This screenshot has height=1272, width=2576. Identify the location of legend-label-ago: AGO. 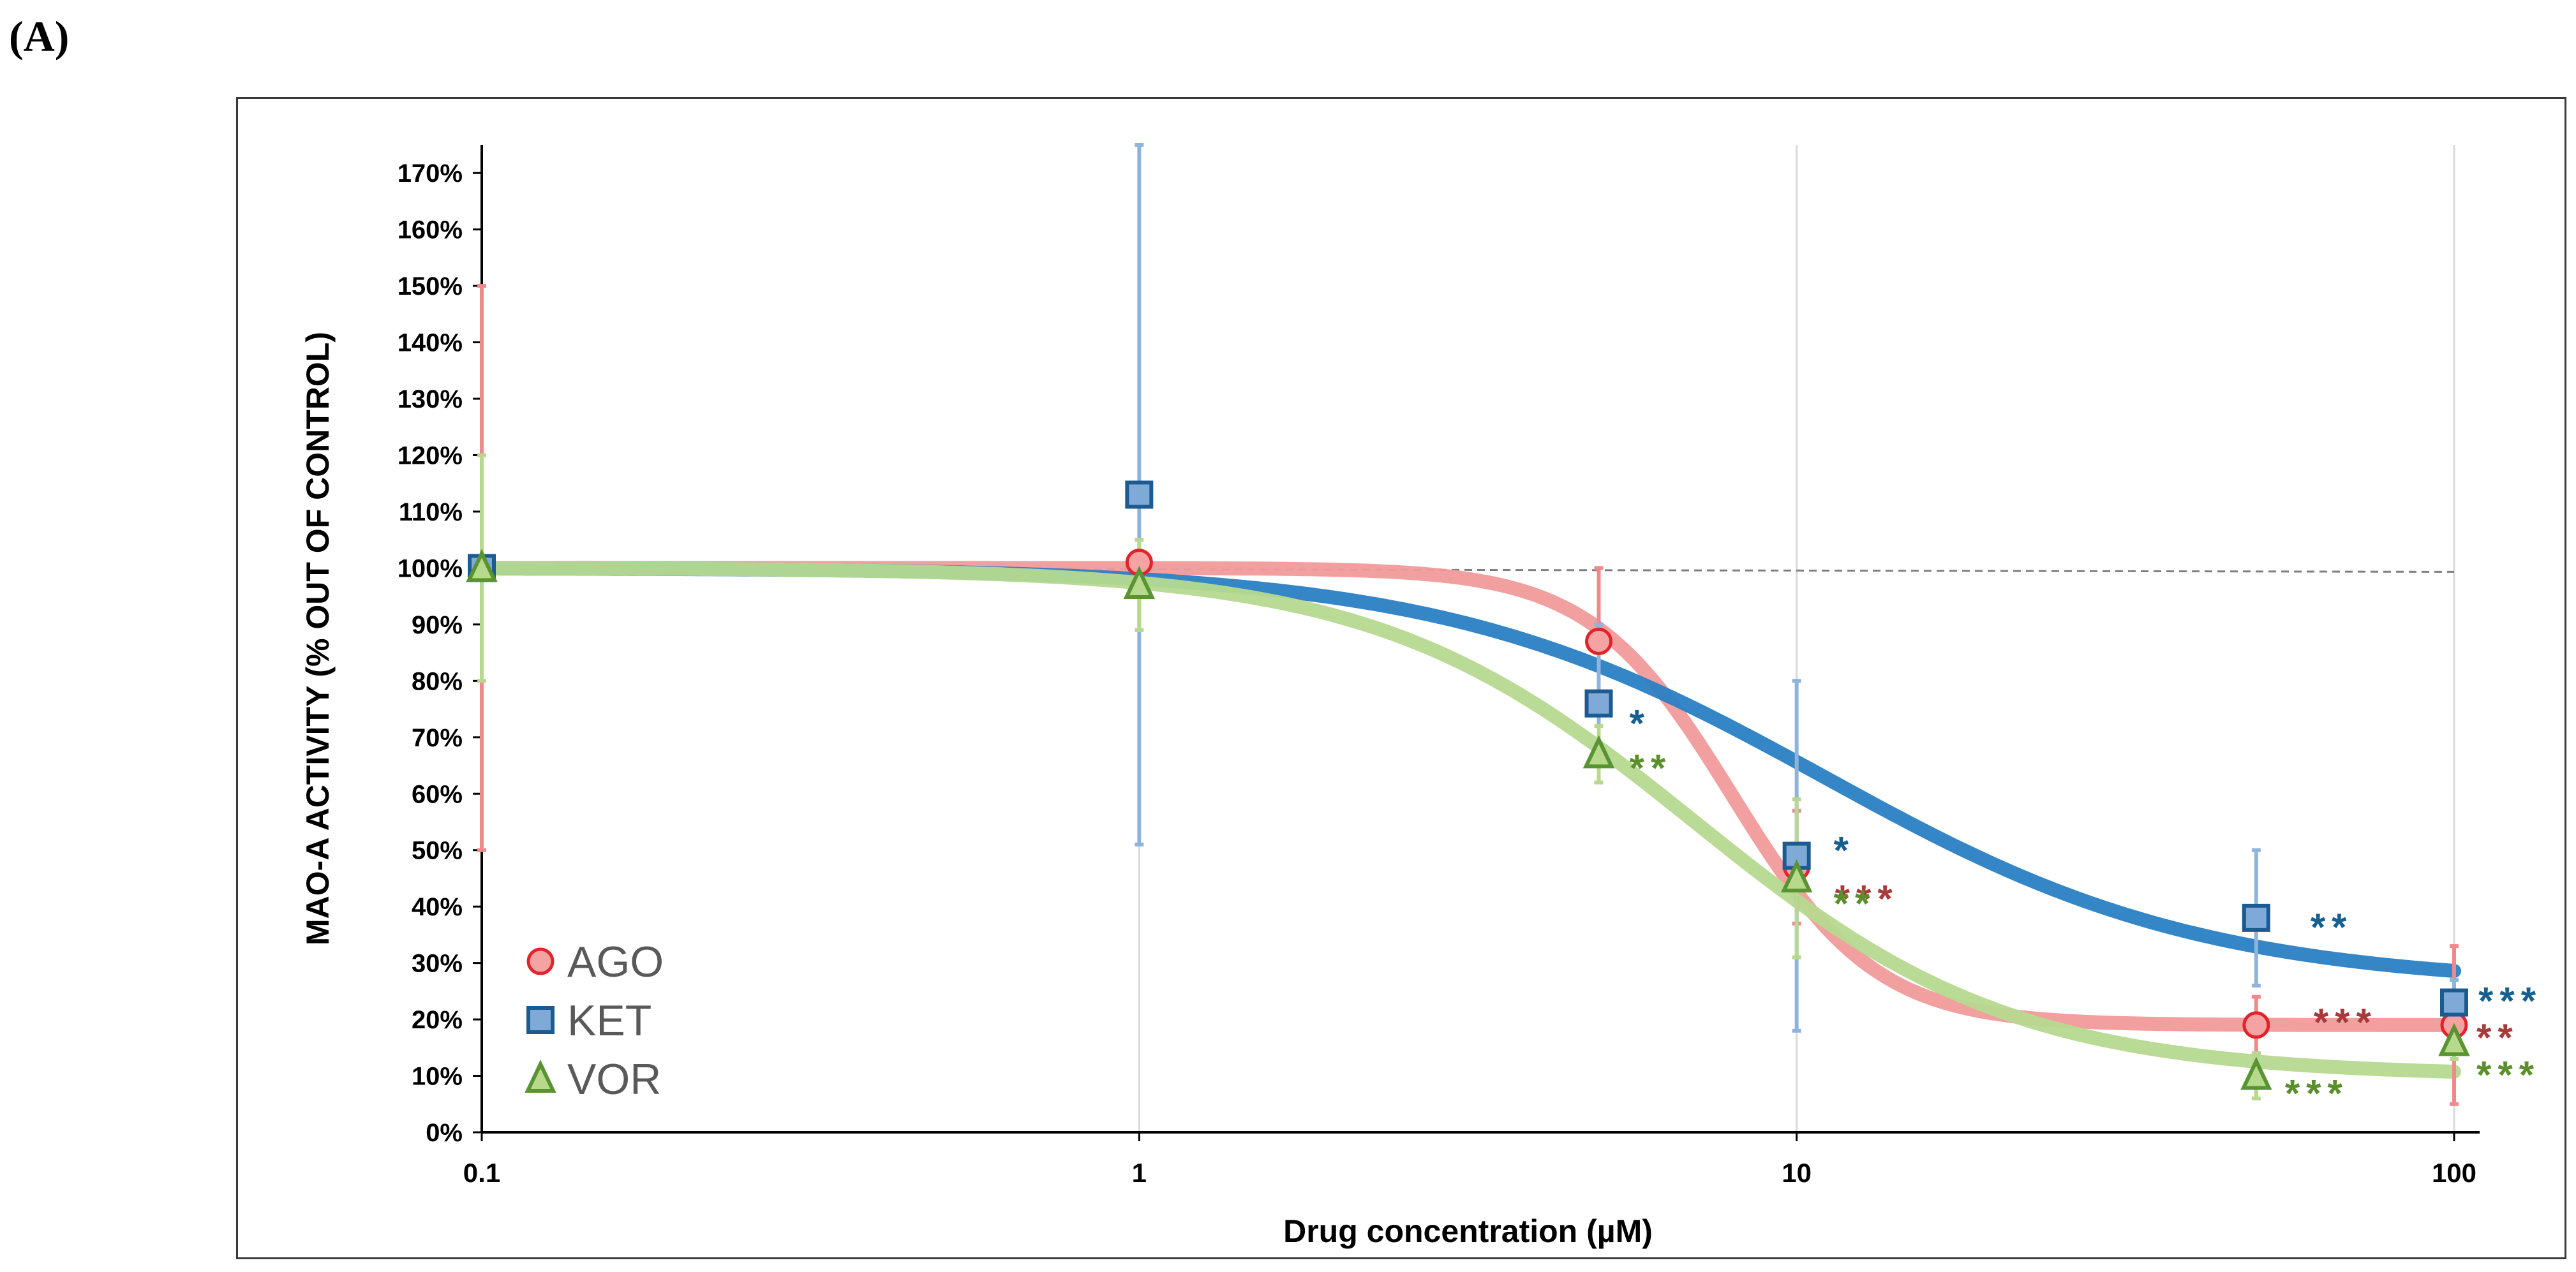
(615, 962).